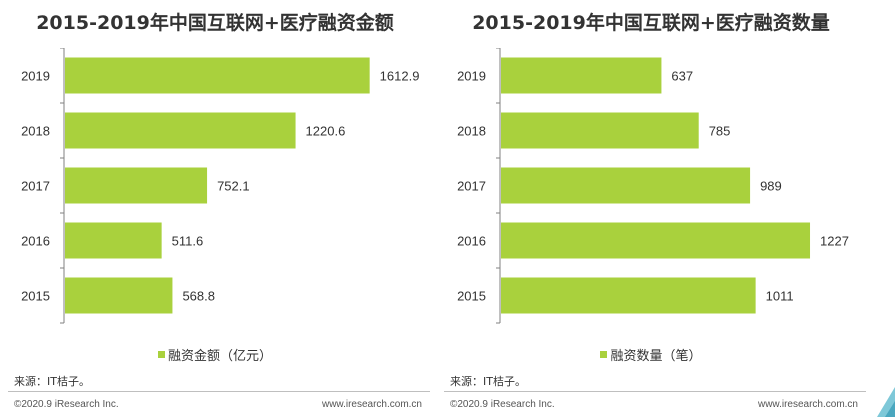  Describe the element at coordinates (233, 186) in the screenshot. I see `data-label: 752.1` at that location.